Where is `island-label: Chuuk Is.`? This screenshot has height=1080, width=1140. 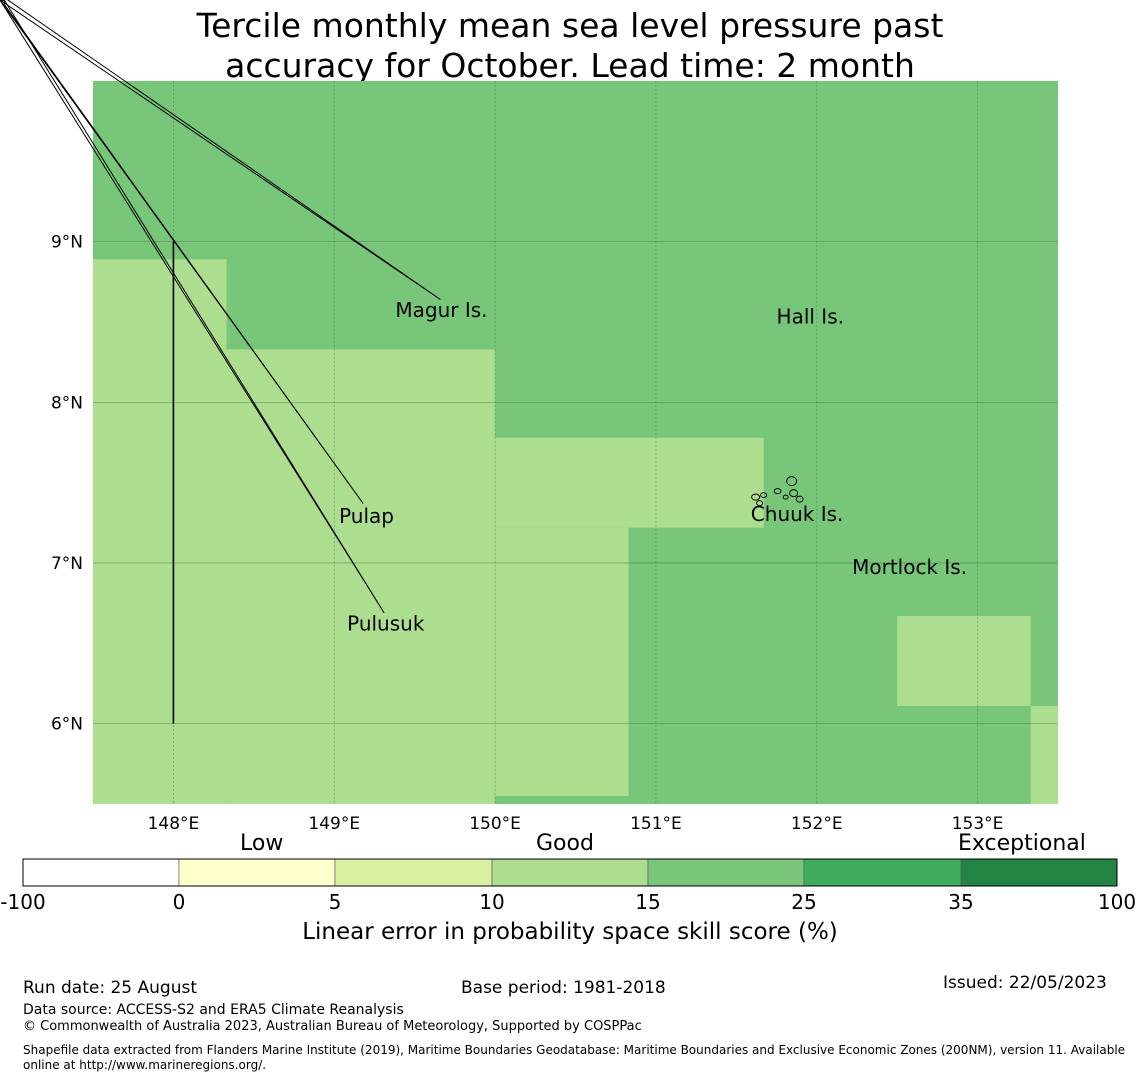 island-label: Chuuk Is. is located at coordinates (797, 514).